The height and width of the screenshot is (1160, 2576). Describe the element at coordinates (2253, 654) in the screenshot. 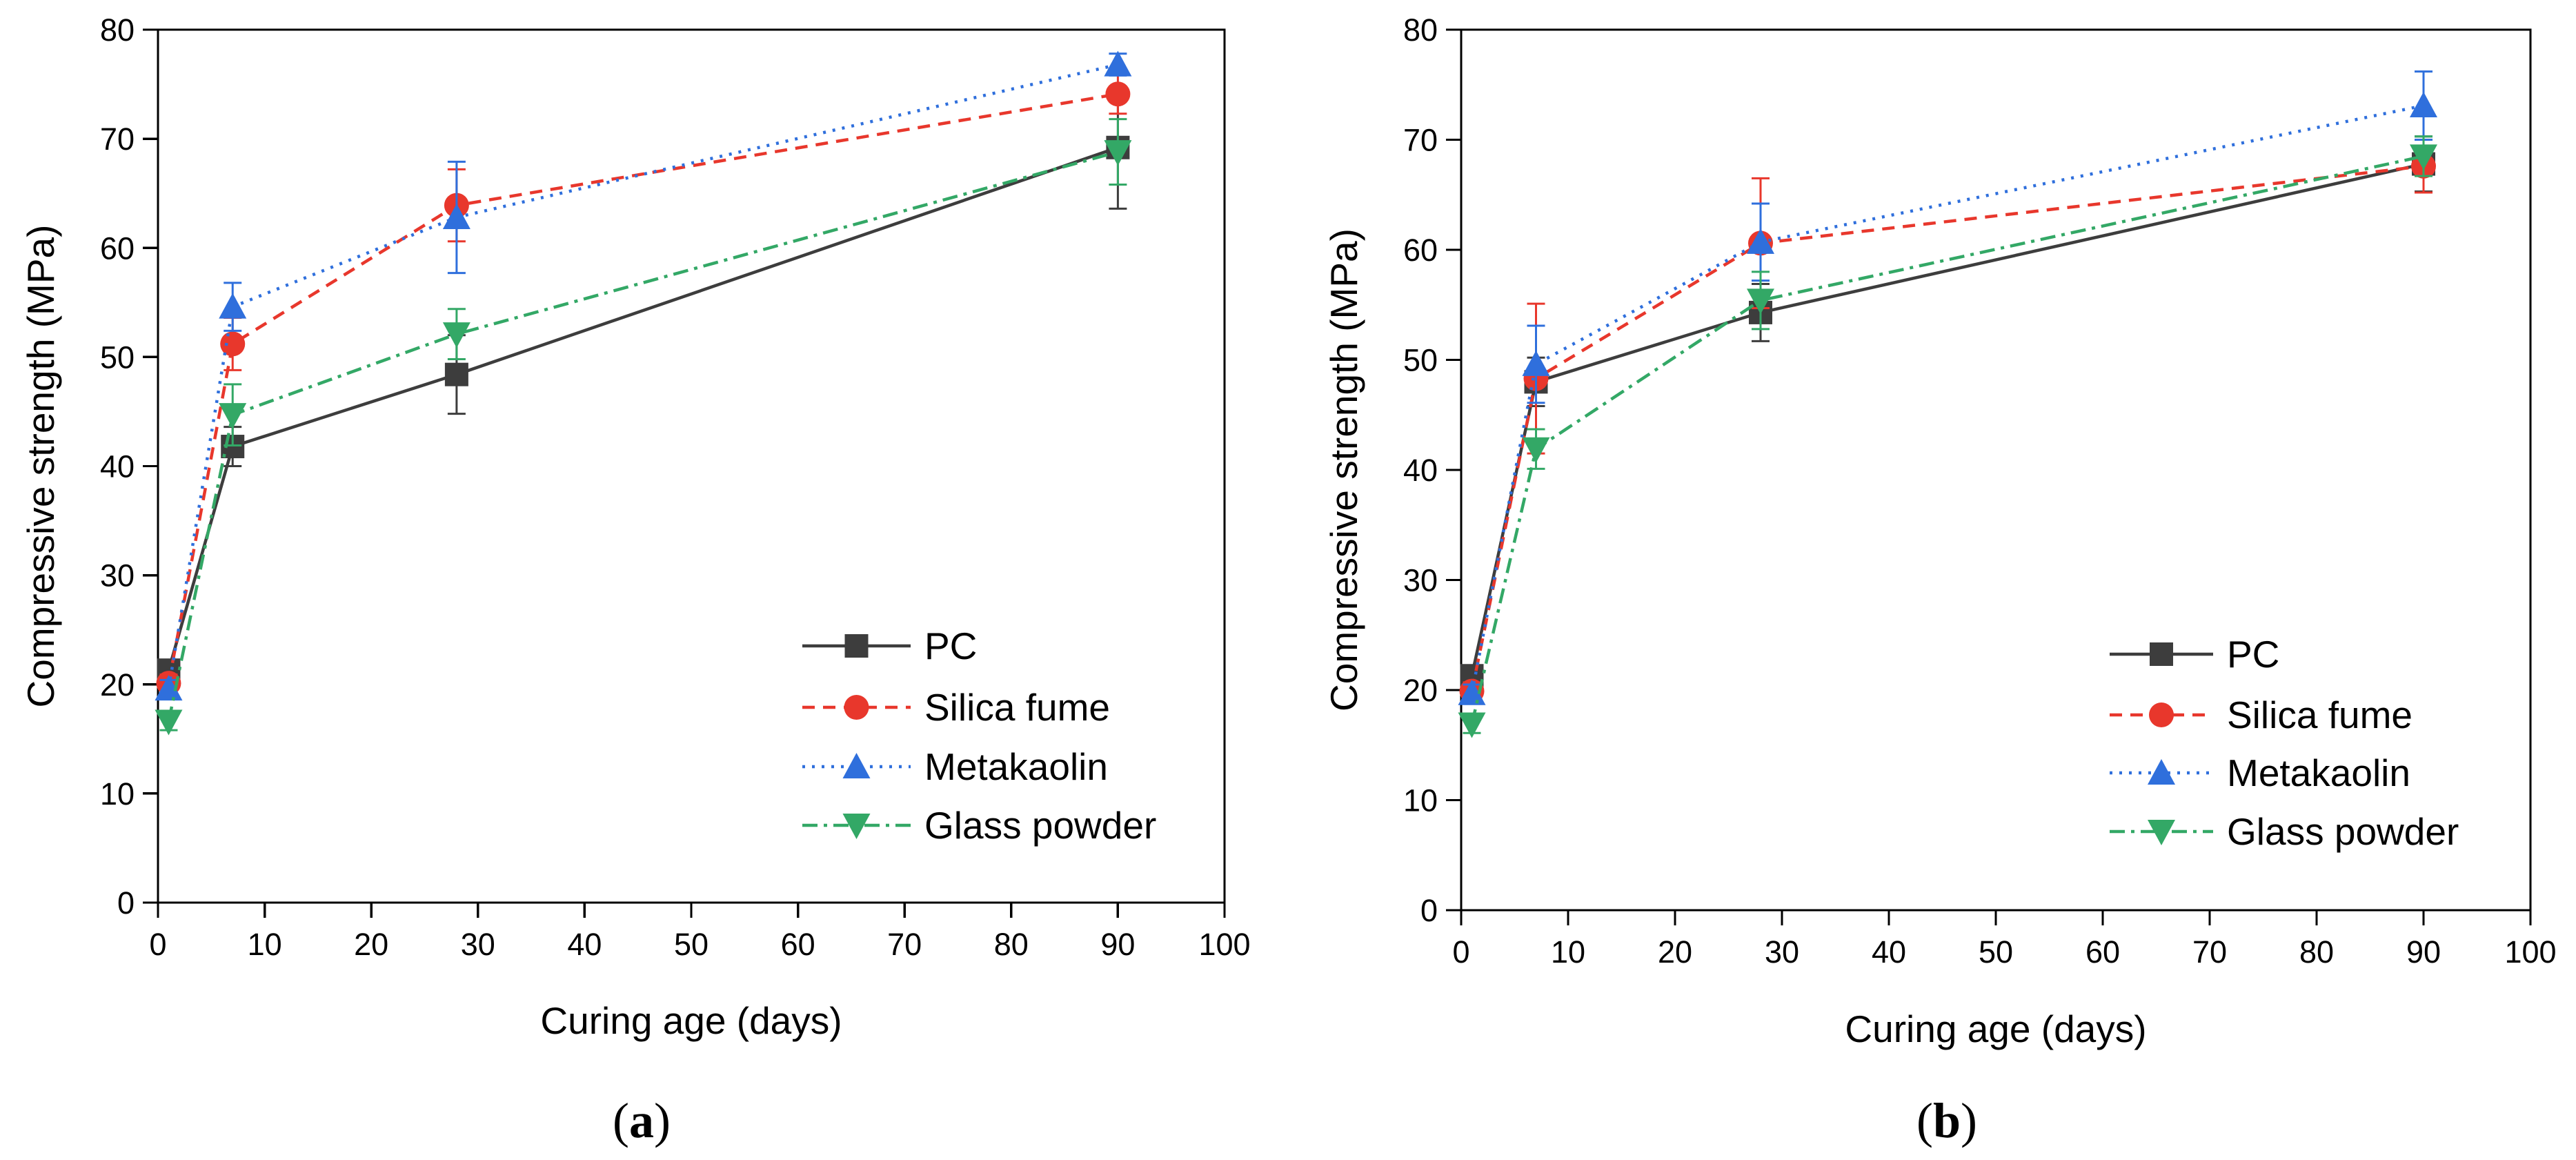

I see `legend-label: PC` at that location.